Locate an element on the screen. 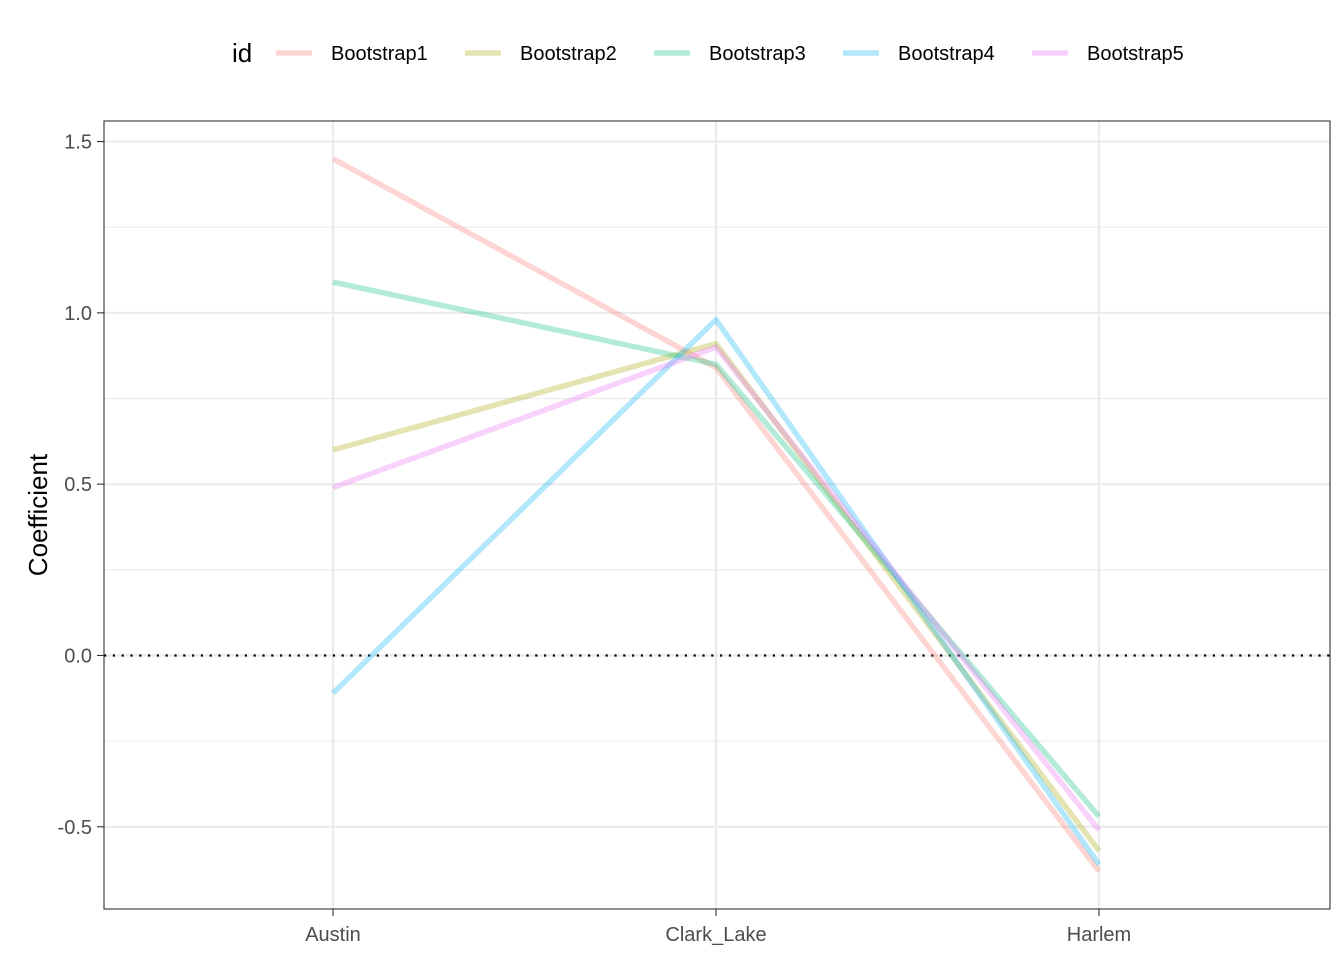  y-tick-label: 1.0 is located at coordinates (78, 314).